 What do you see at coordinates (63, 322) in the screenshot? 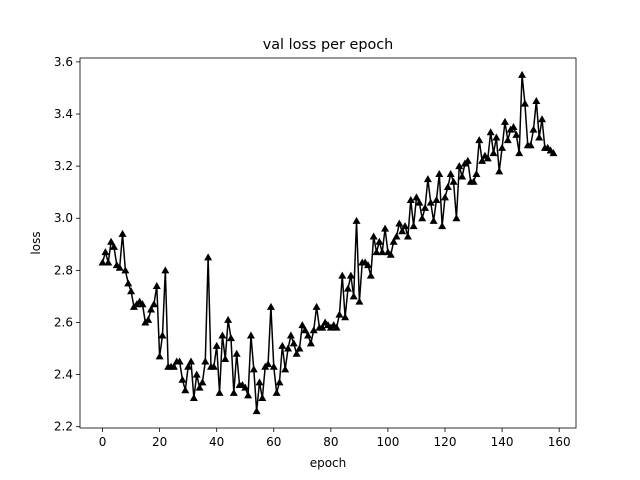
I see `y-tick-label: 2.6` at bounding box center [63, 322].